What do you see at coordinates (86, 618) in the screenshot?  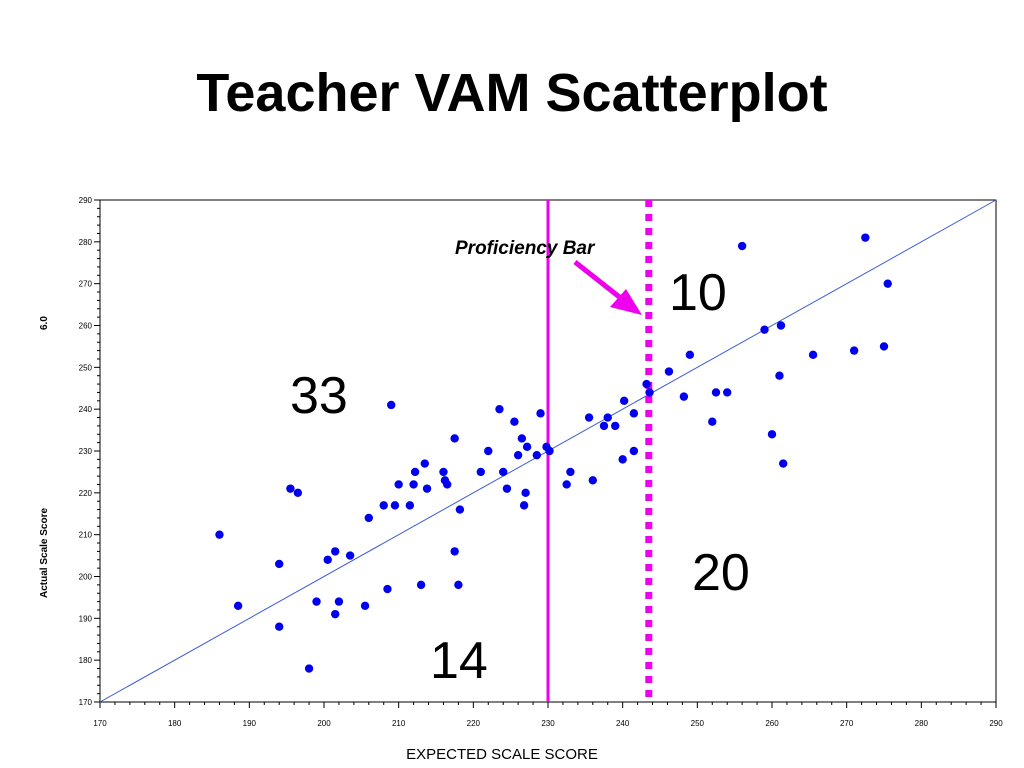 I see `y-tick-label: 190` at bounding box center [86, 618].